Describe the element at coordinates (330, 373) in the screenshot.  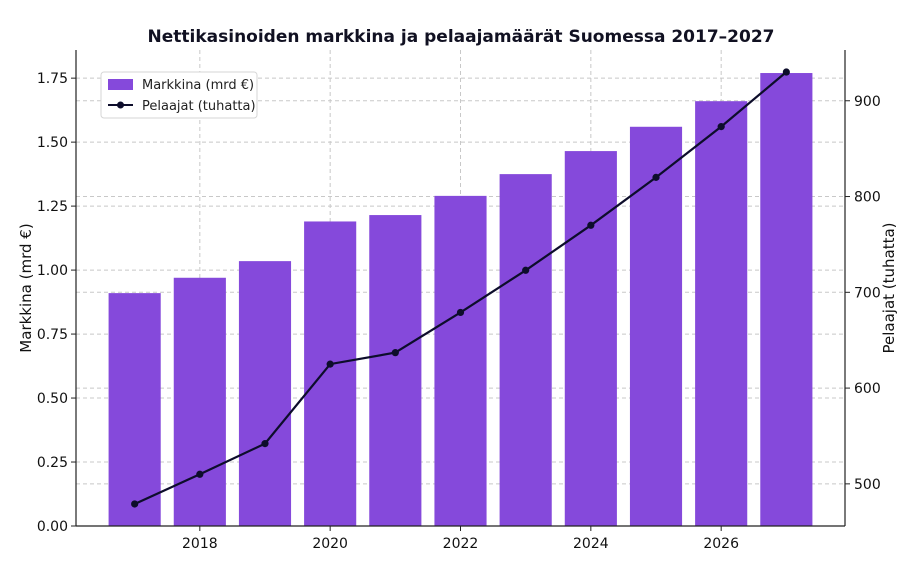
I see `bar-2020` at that location.